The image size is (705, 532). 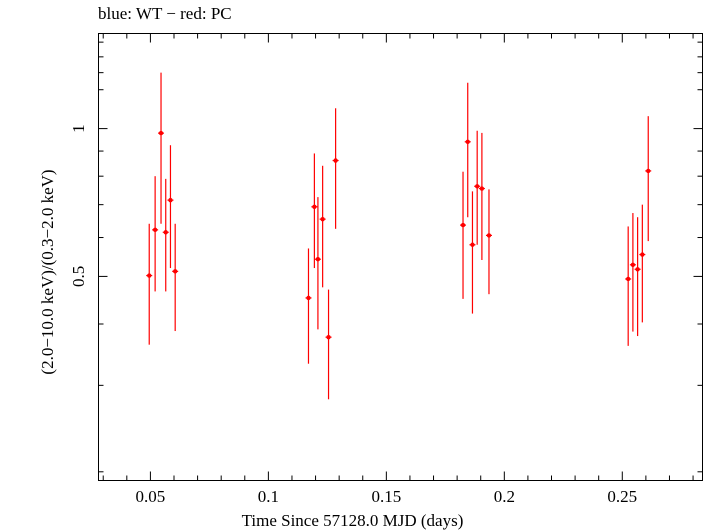 What do you see at coordinates (352, 520) in the screenshot?
I see `x-axis-label: Time Since 57128.0 MJD (days)` at bounding box center [352, 520].